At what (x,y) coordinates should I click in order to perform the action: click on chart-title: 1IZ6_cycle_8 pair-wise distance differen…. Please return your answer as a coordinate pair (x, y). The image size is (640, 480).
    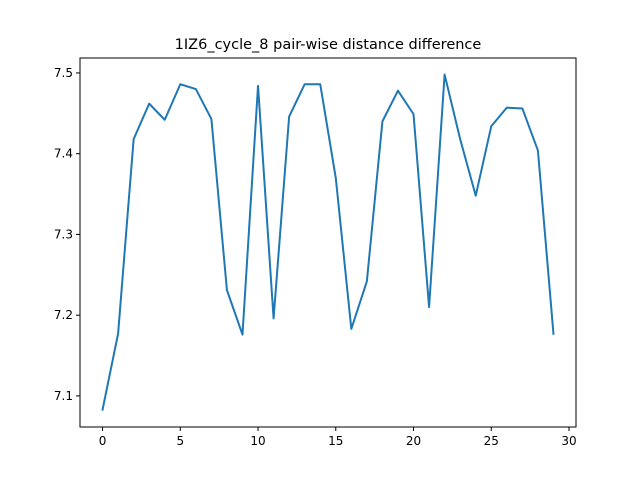
    Looking at the image, I should click on (328, 45).